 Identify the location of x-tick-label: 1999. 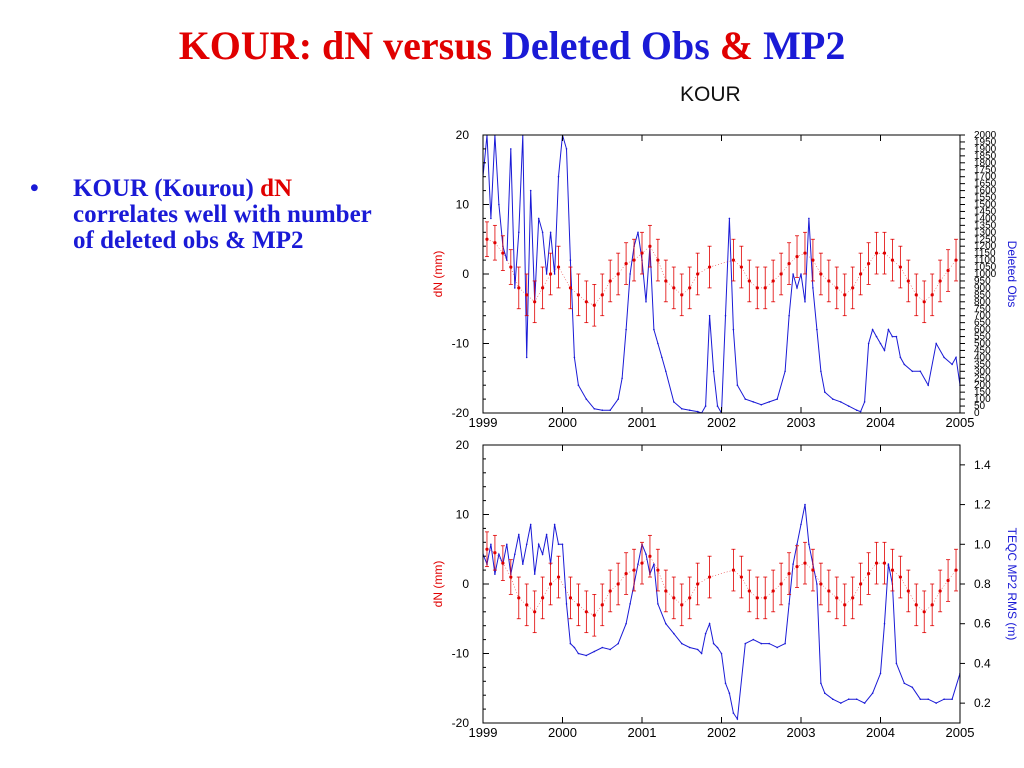
(483, 732).